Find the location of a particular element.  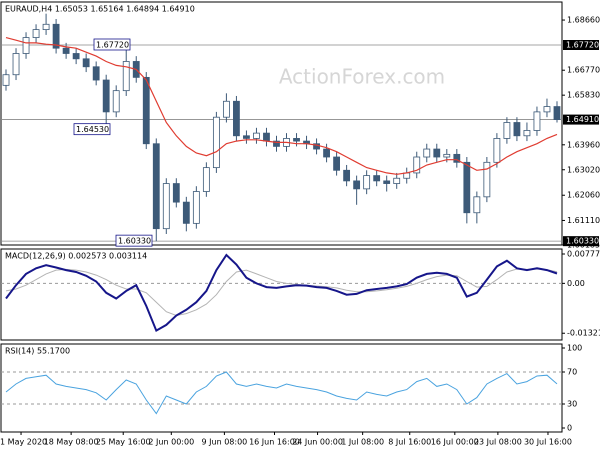

annotation-label: 1.64530 is located at coordinates (92, 129).